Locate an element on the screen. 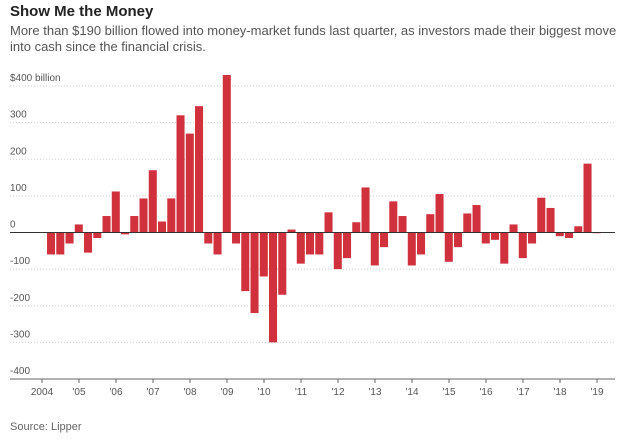  x-tick-label: '16 is located at coordinates (485, 392).